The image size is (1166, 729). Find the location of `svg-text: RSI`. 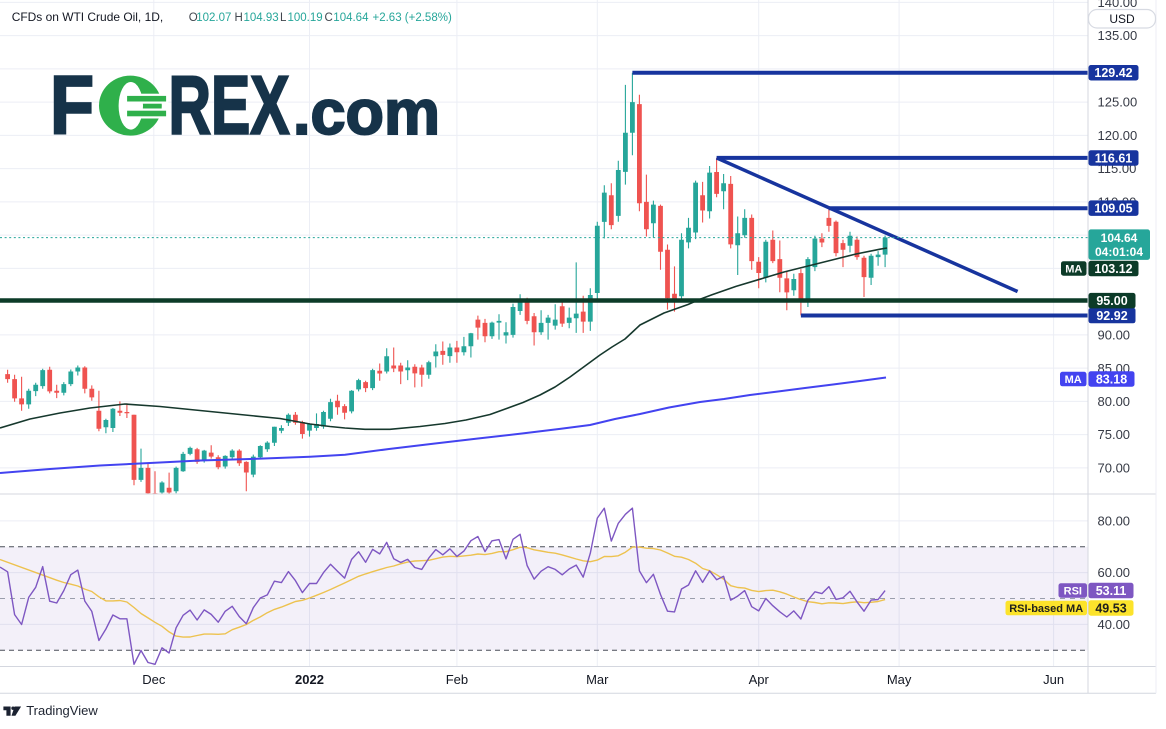

svg-text: RSI is located at coordinates (1073, 592).